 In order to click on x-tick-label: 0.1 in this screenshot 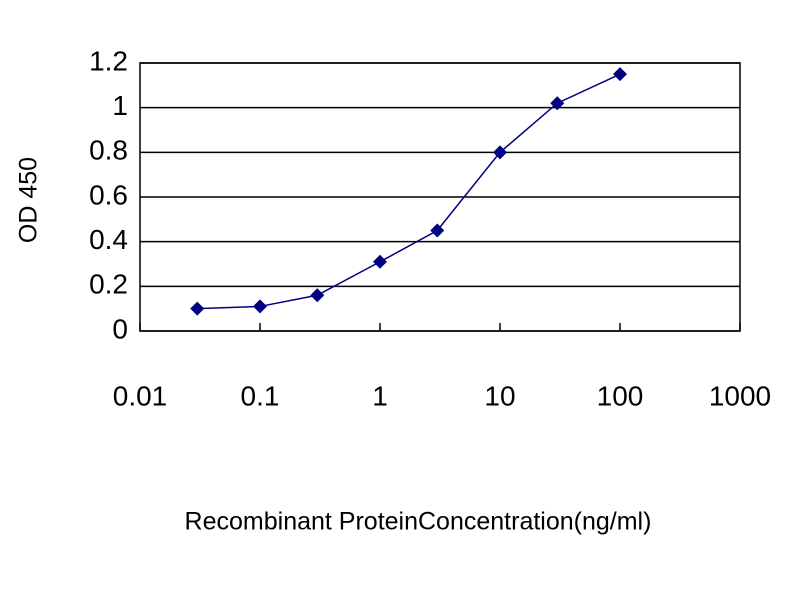, I will do `click(260, 395)`.